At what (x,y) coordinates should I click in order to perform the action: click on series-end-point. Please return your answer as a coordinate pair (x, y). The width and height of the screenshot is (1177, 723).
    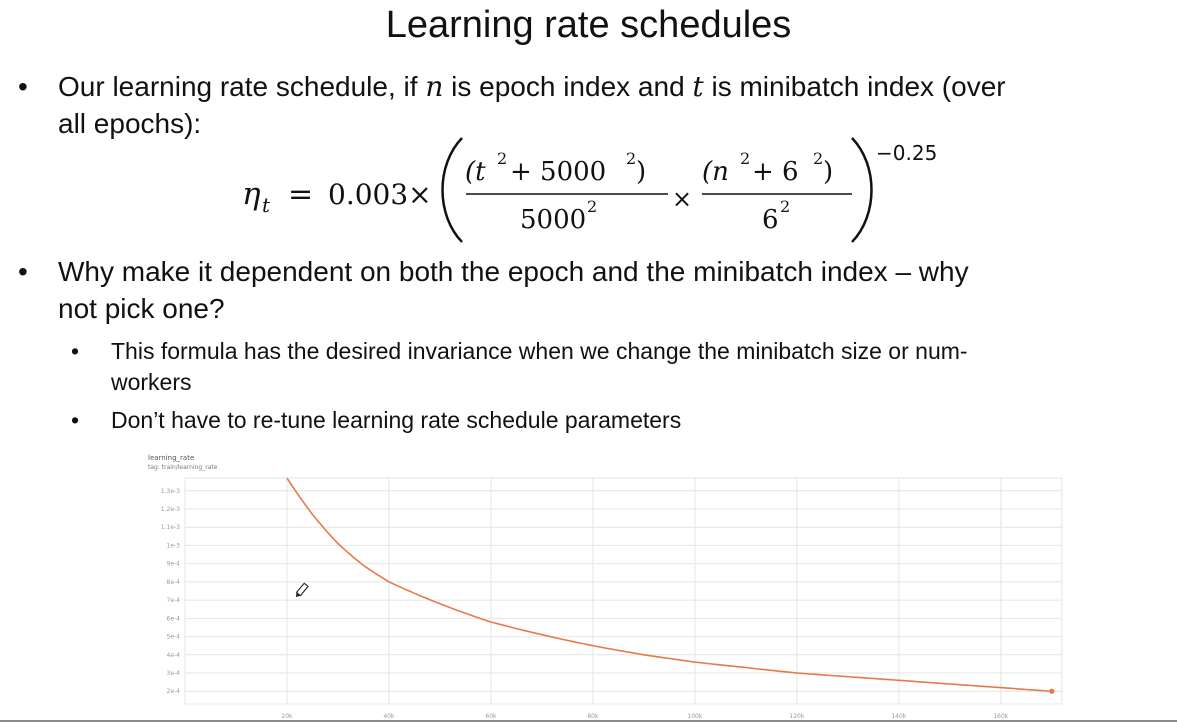
    Looking at the image, I should click on (1052, 691).